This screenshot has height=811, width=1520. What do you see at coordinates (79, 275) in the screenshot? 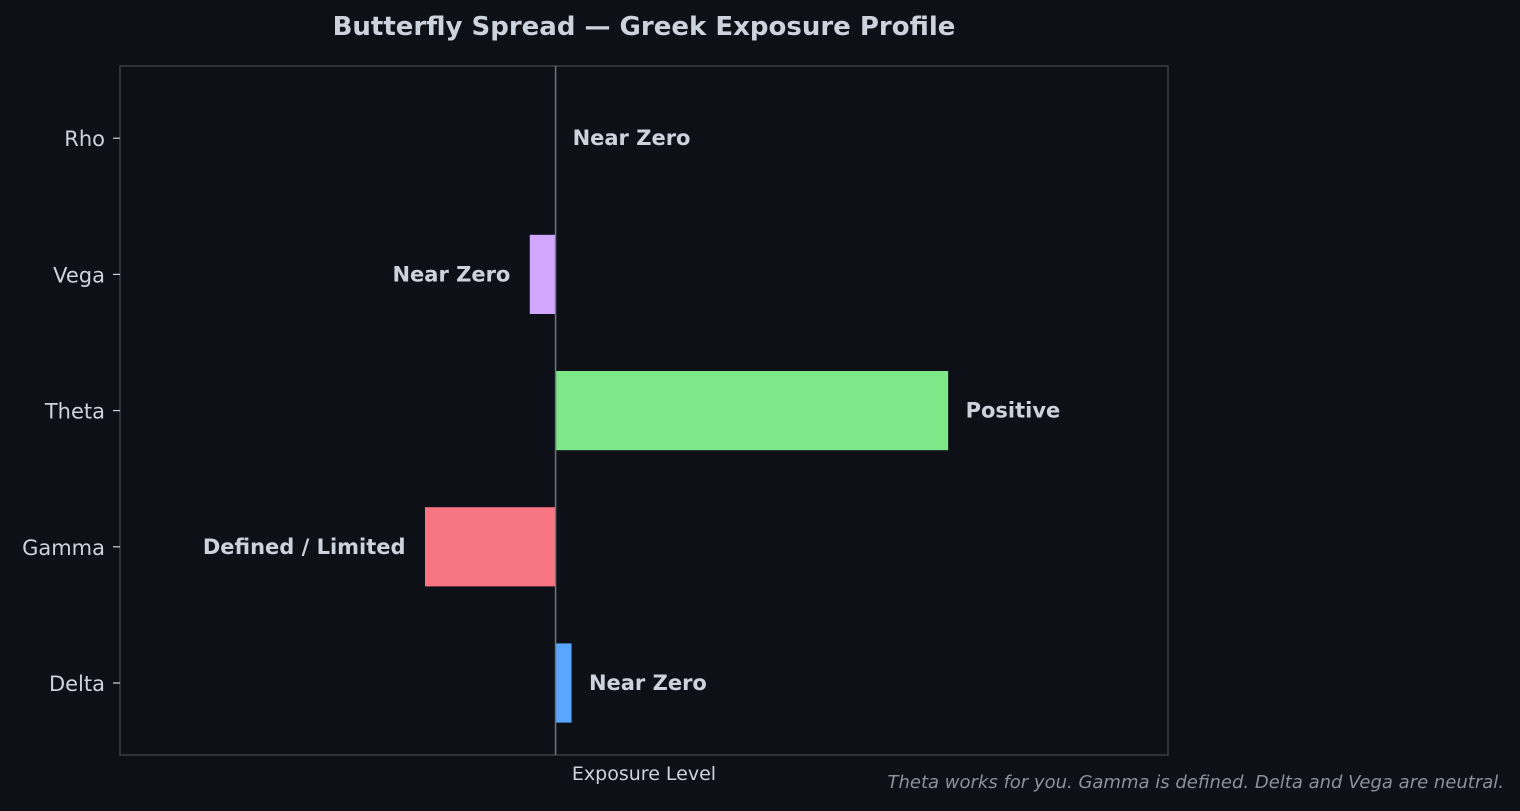
I see `y-tick-label-vega: Vega` at bounding box center [79, 275].